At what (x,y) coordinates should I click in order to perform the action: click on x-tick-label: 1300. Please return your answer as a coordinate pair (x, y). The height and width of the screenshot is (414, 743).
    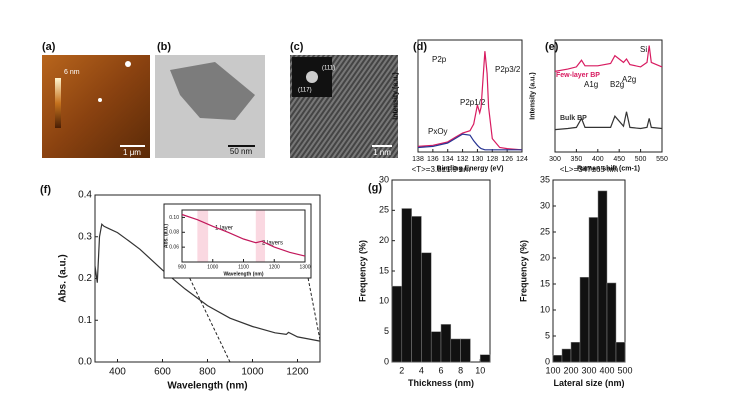
    Looking at the image, I should click on (304, 267).